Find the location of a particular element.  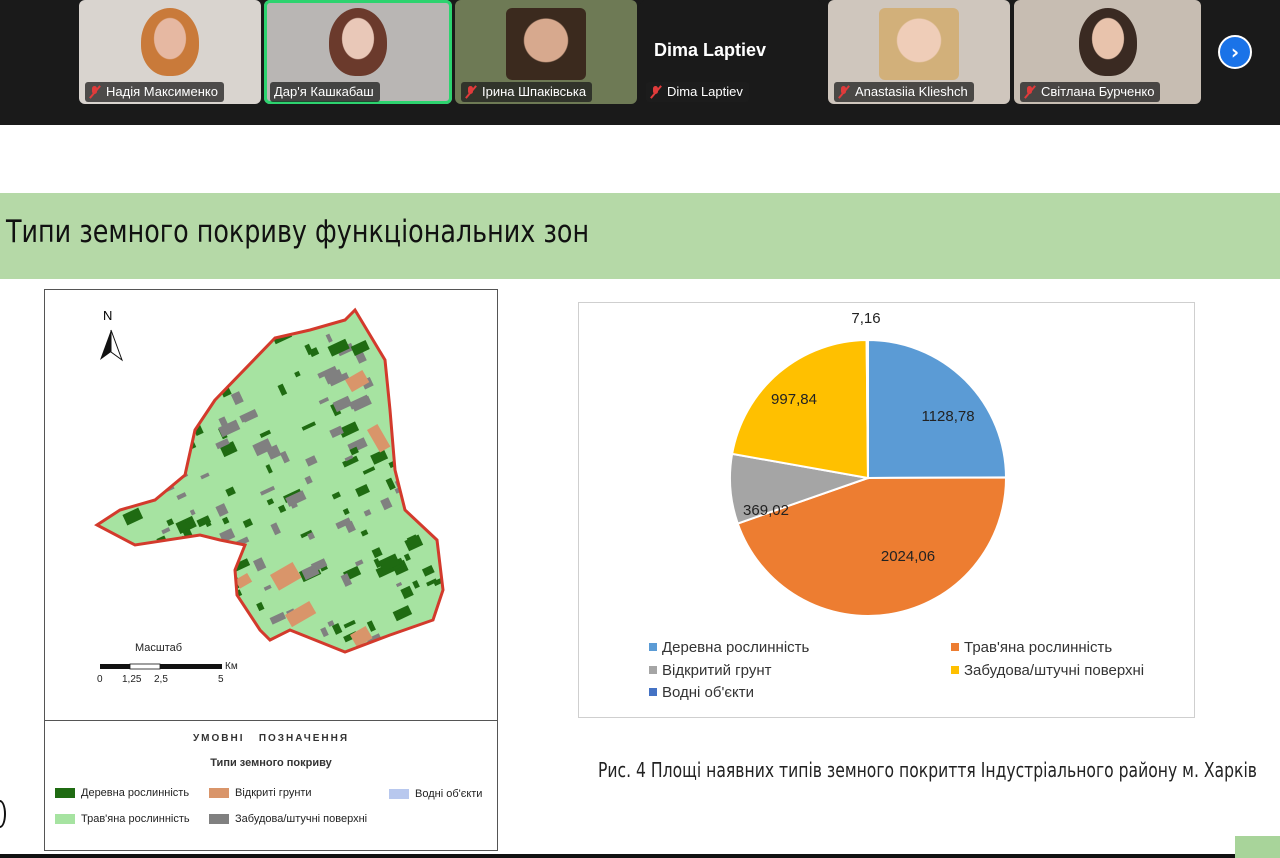

legend-label: Деревна рослинність is located at coordinates (135, 793).